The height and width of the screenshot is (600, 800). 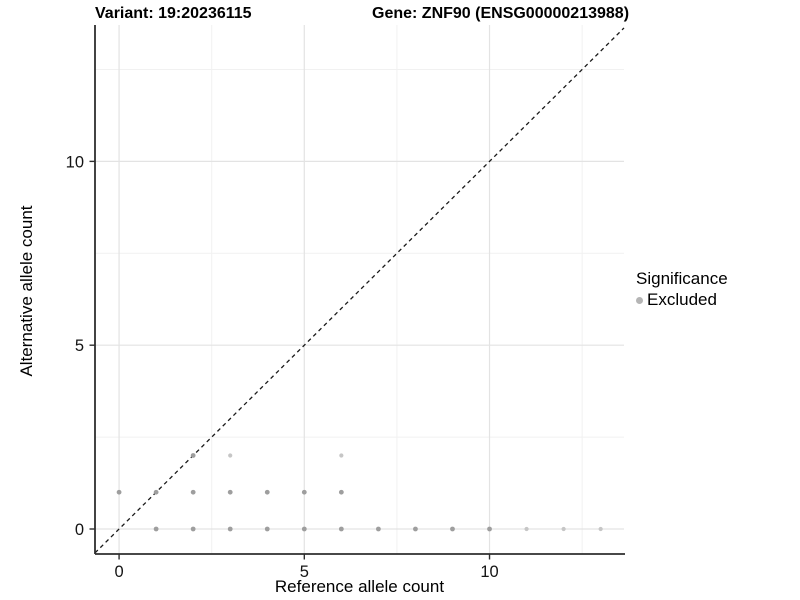 I want to click on legend-item-excluded: Excluded, so click(x=682, y=300).